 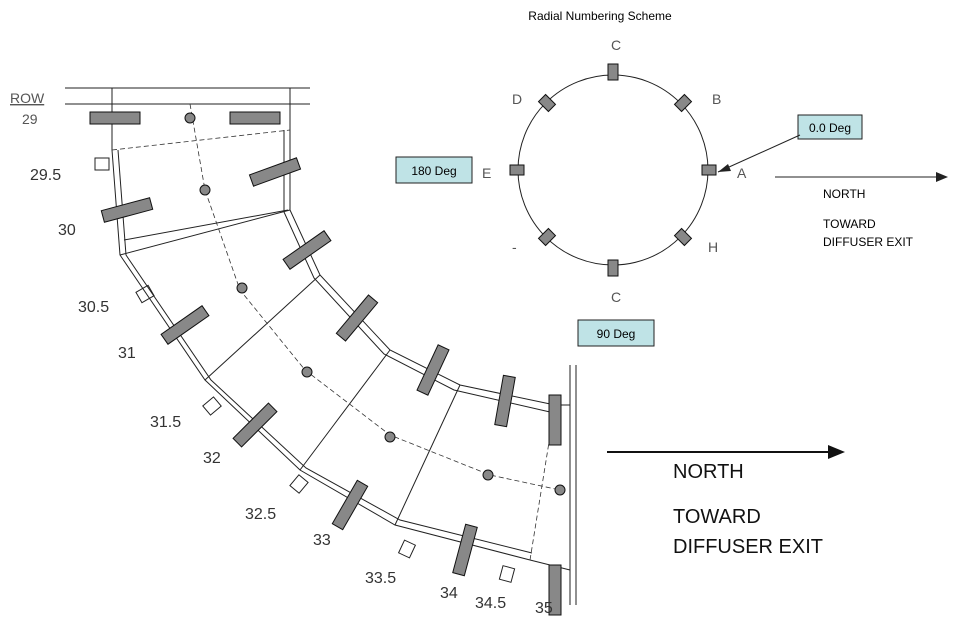 What do you see at coordinates (486, 173) in the screenshot?
I see `pos-label: E` at bounding box center [486, 173].